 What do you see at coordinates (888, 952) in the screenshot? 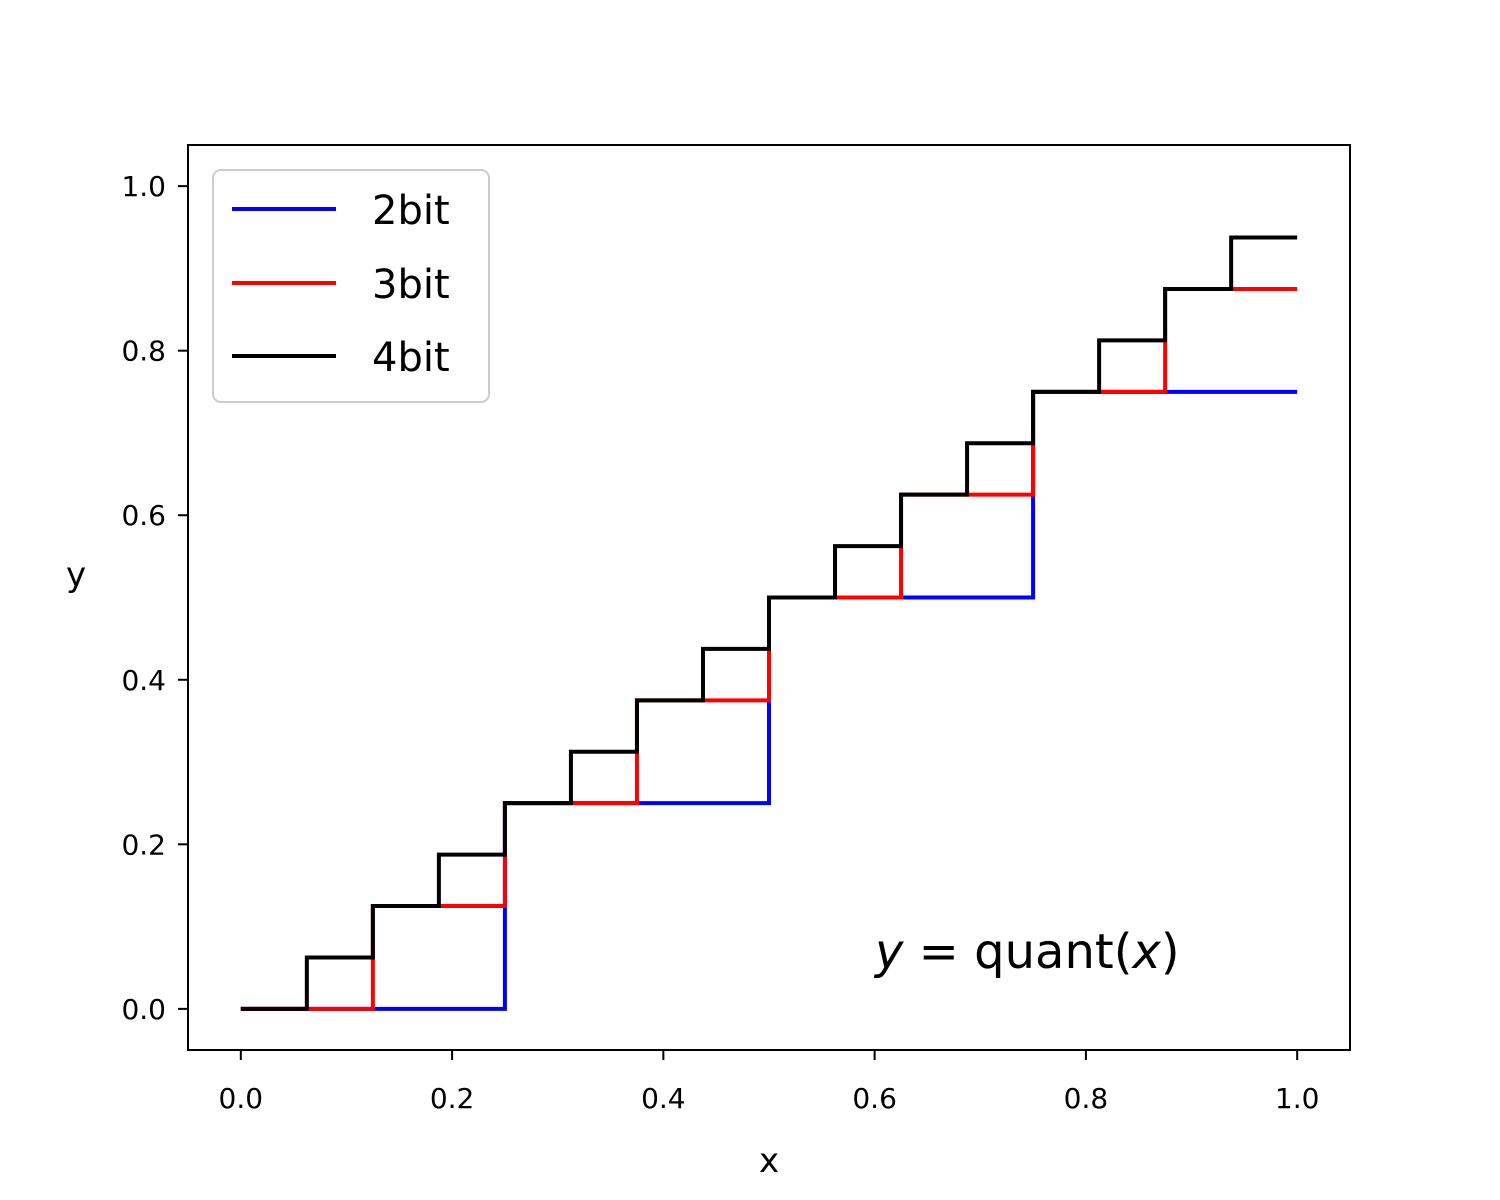
I see `formula-y: y` at bounding box center [888, 952].